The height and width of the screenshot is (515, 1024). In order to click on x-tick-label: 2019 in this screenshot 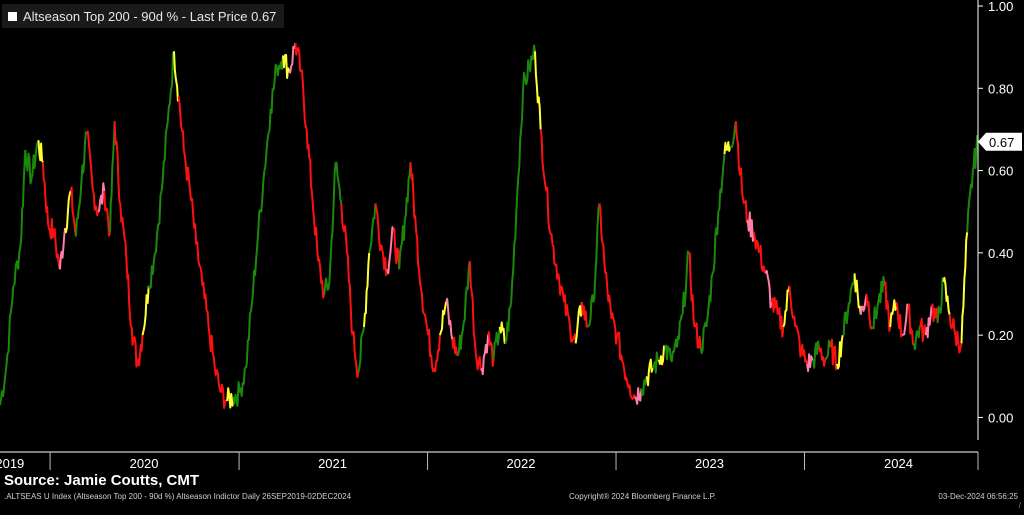, I will do `click(12, 463)`.